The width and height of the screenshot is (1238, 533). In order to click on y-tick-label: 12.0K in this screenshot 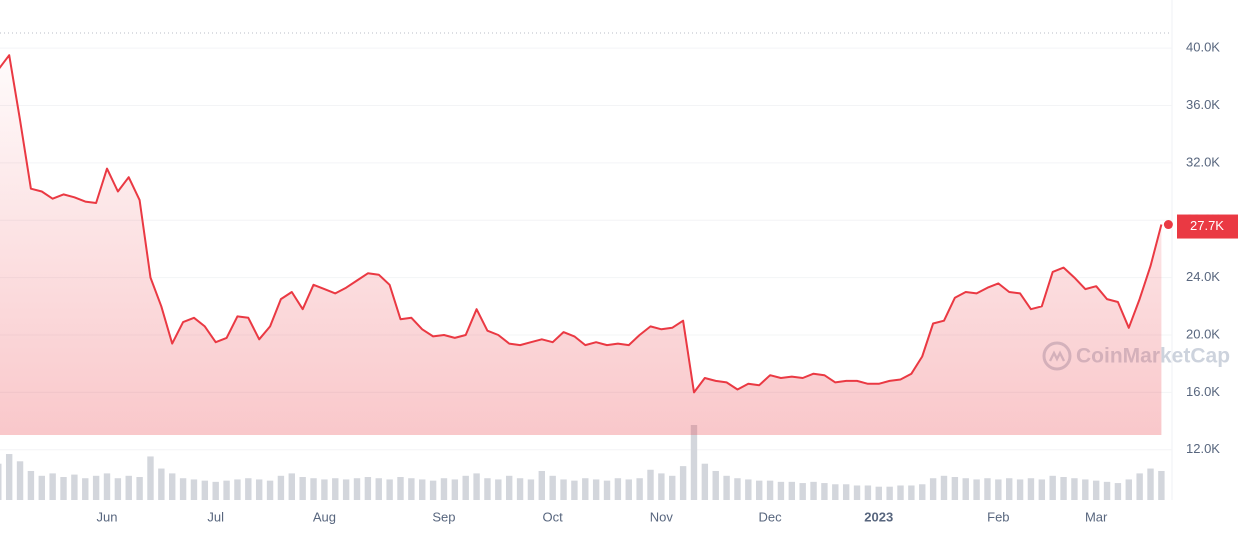, I will do `click(1203, 448)`.